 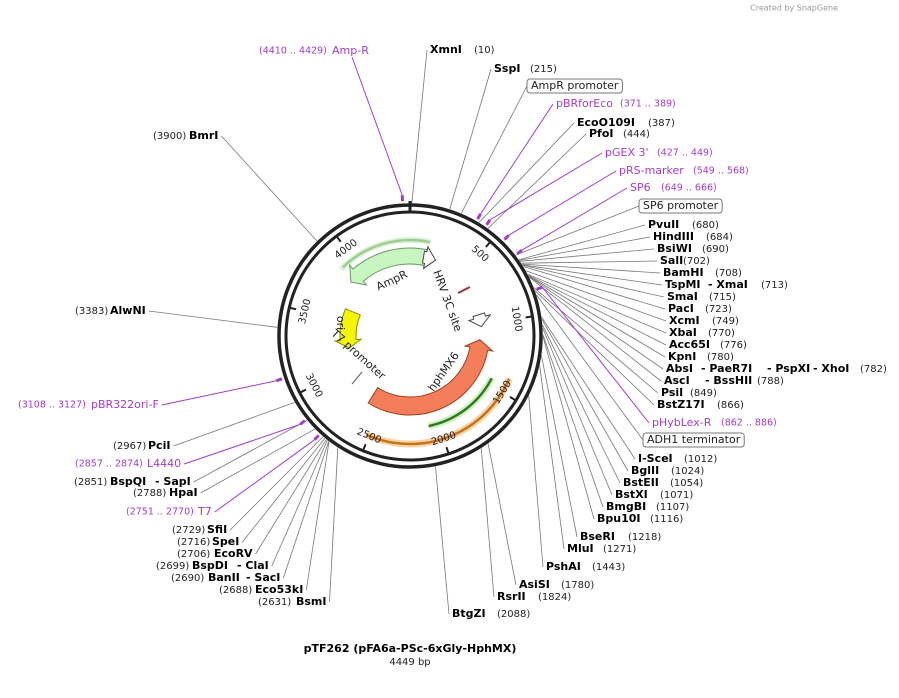 I want to click on site-position: (215), so click(x=543, y=69).